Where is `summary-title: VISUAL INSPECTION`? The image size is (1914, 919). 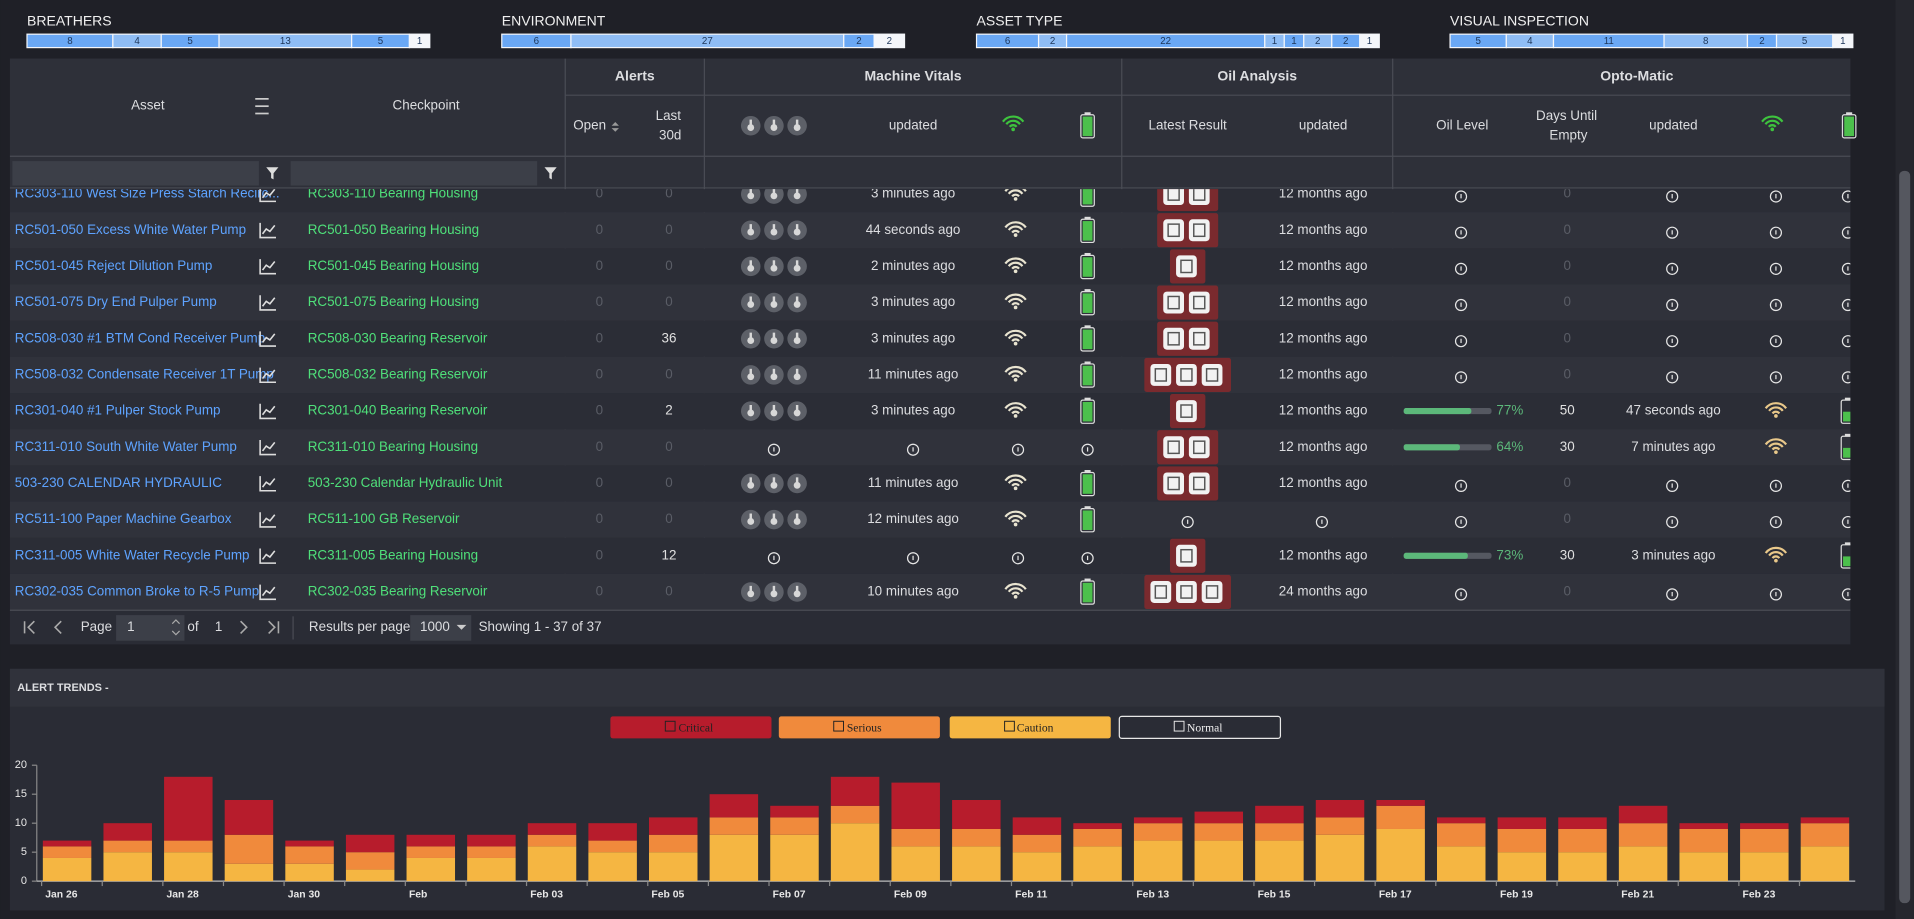 summary-title: VISUAL INSPECTION is located at coordinates (1519, 21).